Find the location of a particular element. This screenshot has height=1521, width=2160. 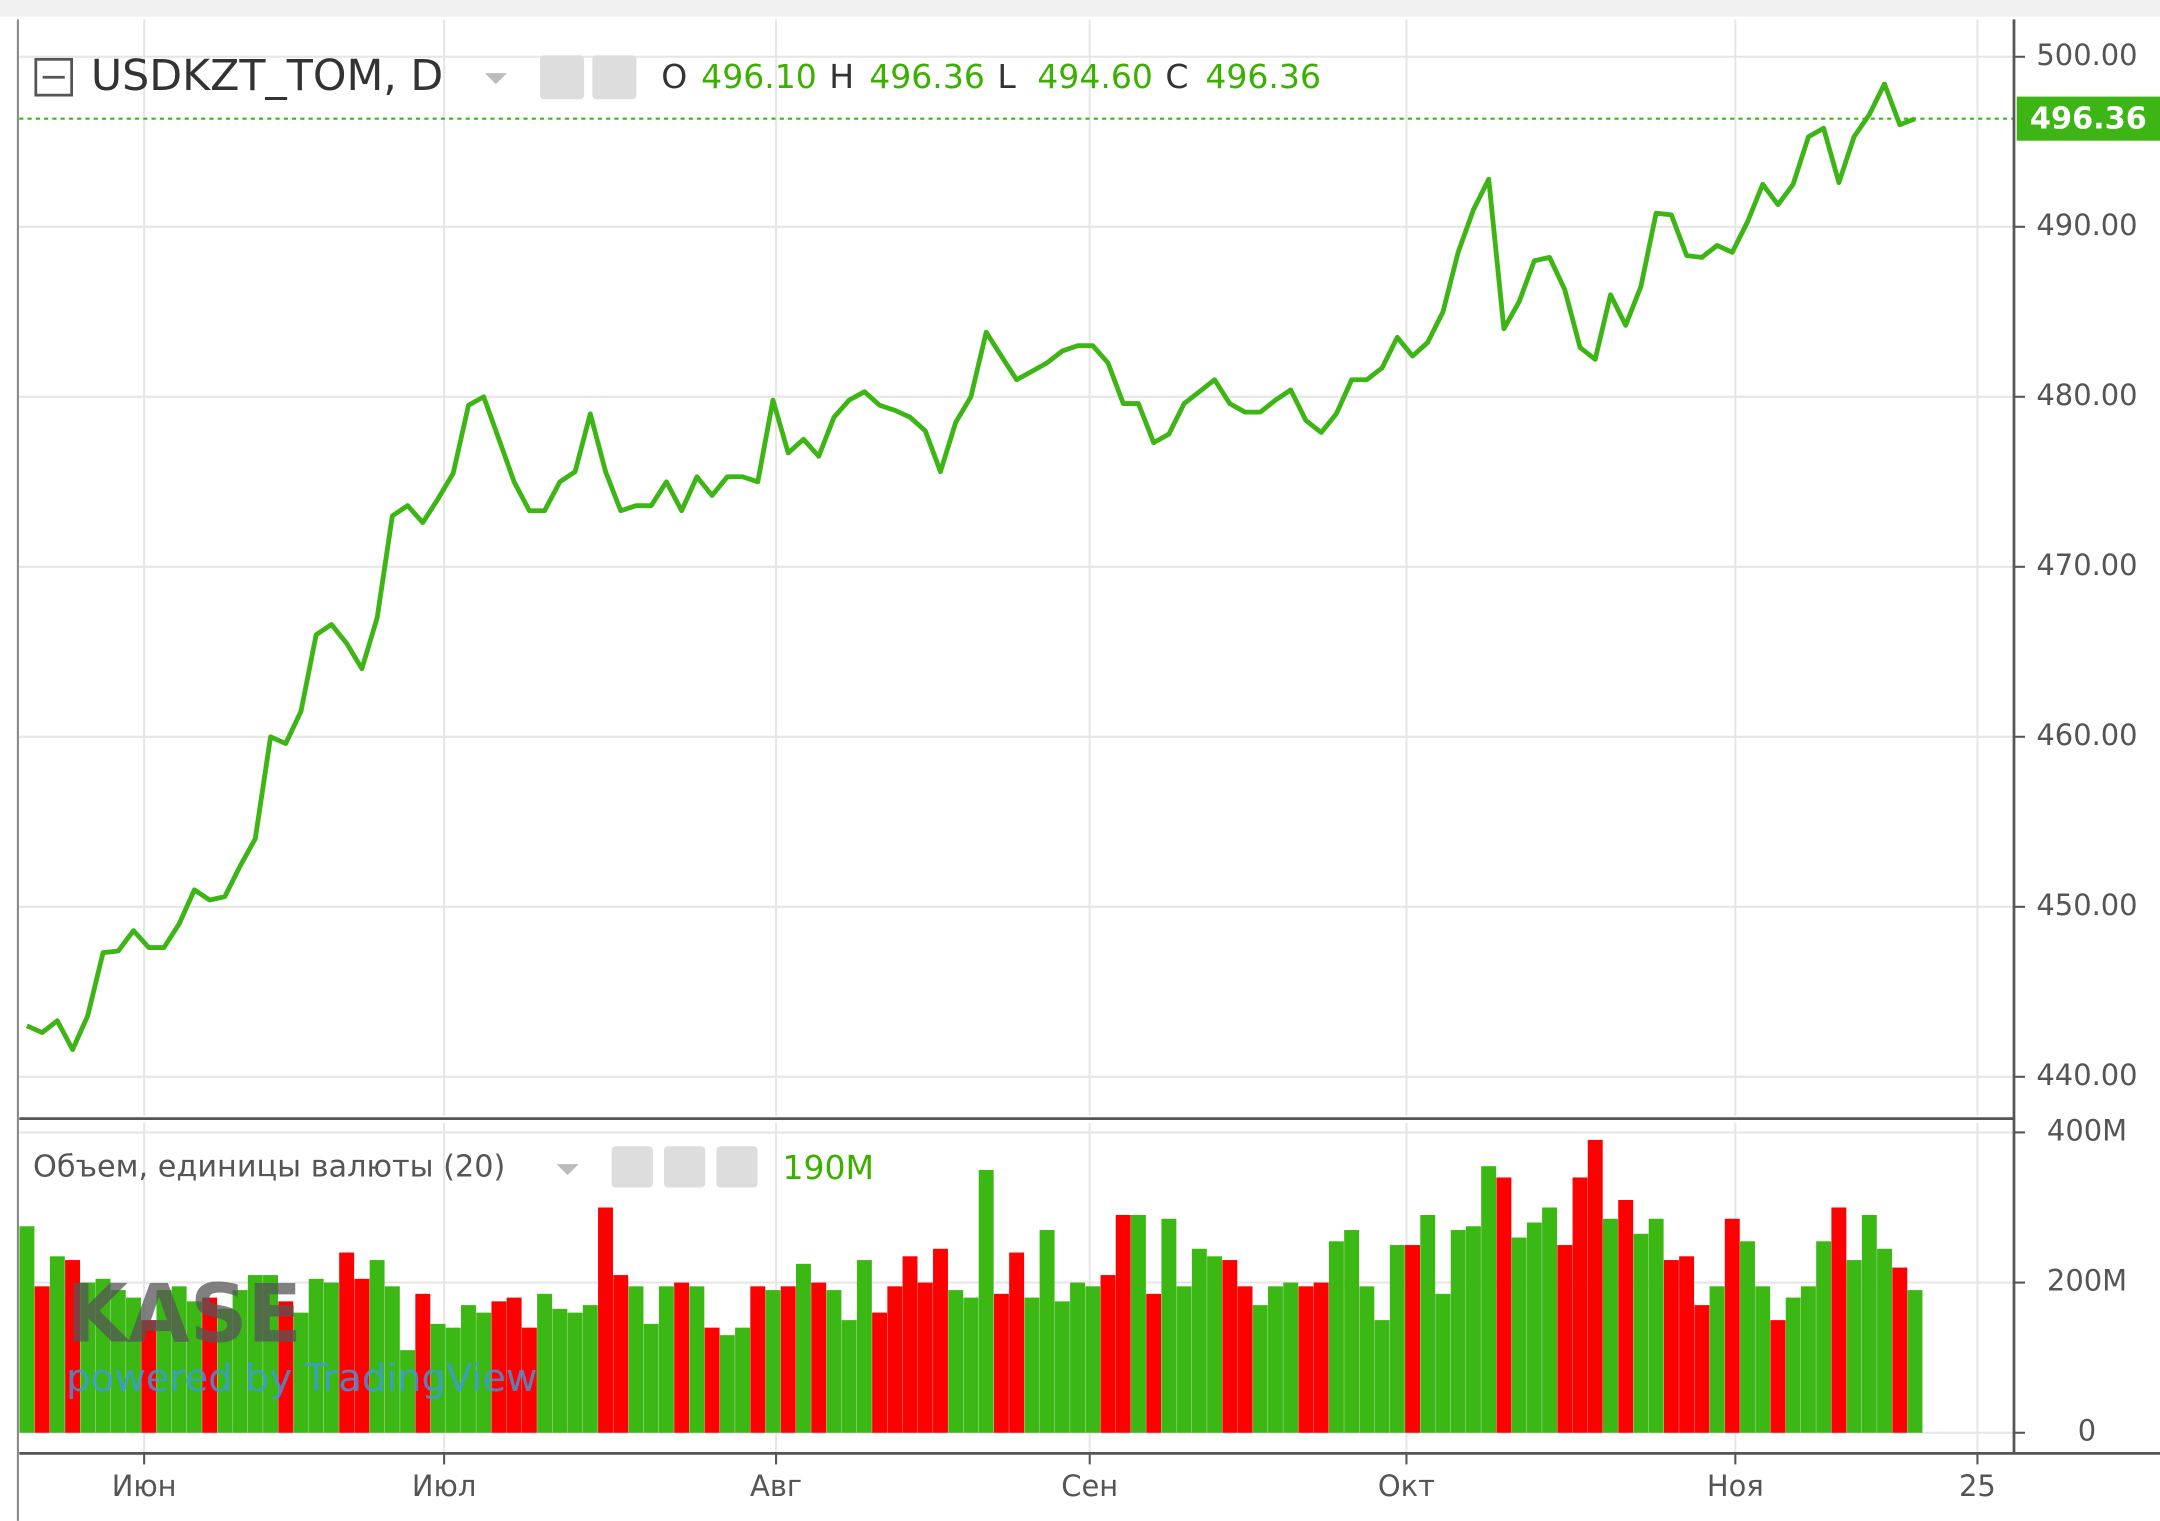

y-tick-label: 0 is located at coordinates (2087, 1431).